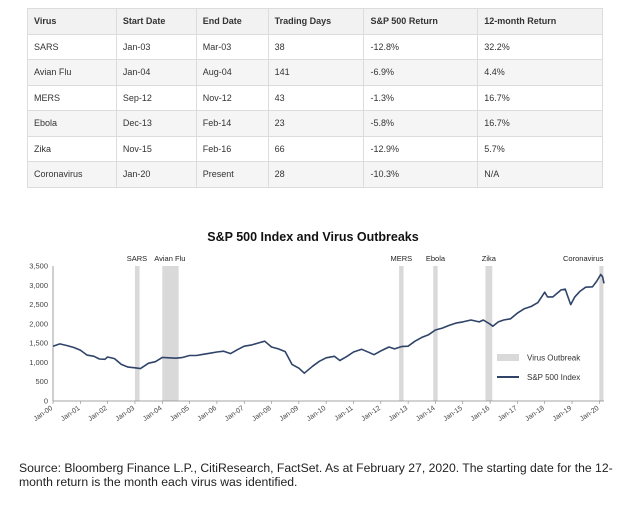 This screenshot has width=626, height=508. What do you see at coordinates (540, 46) in the screenshot?
I see `cell-12-month-return: 32.2%` at bounding box center [540, 46].